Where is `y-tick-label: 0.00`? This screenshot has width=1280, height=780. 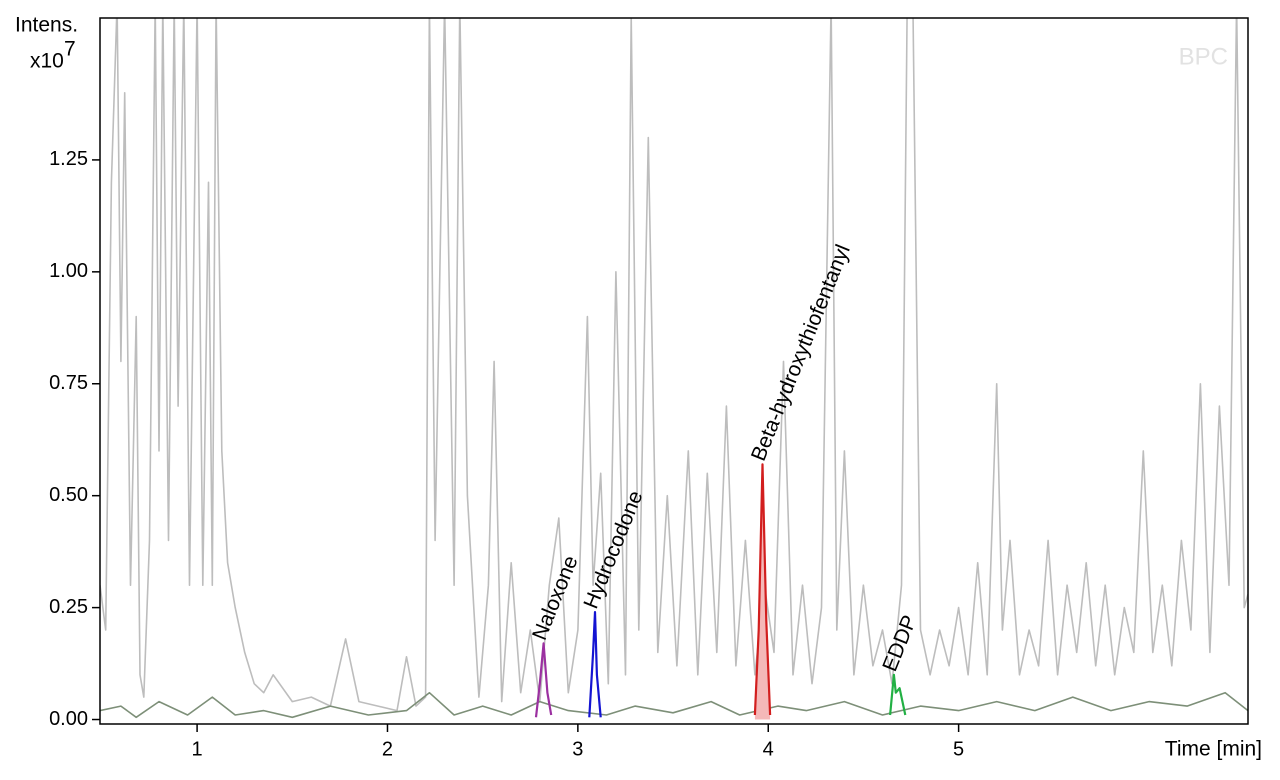
y-tick-label: 0.00 is located at coordinates (68, 719).